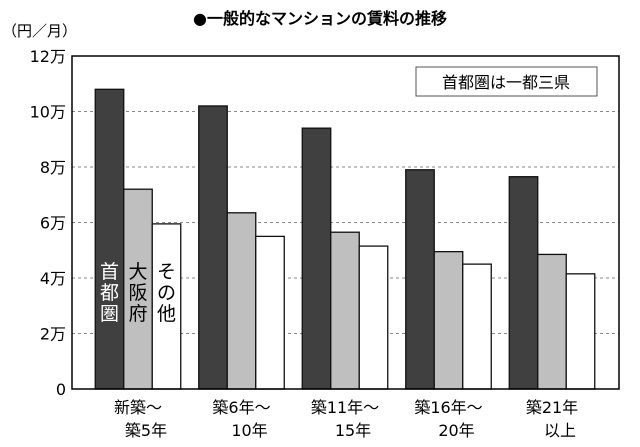 This screenshot has height=447, width=640. What do you see at coordinates (53, 167) in the screenshot?
I see `y-tick-label: 8万` at bounding box center [53, 167].